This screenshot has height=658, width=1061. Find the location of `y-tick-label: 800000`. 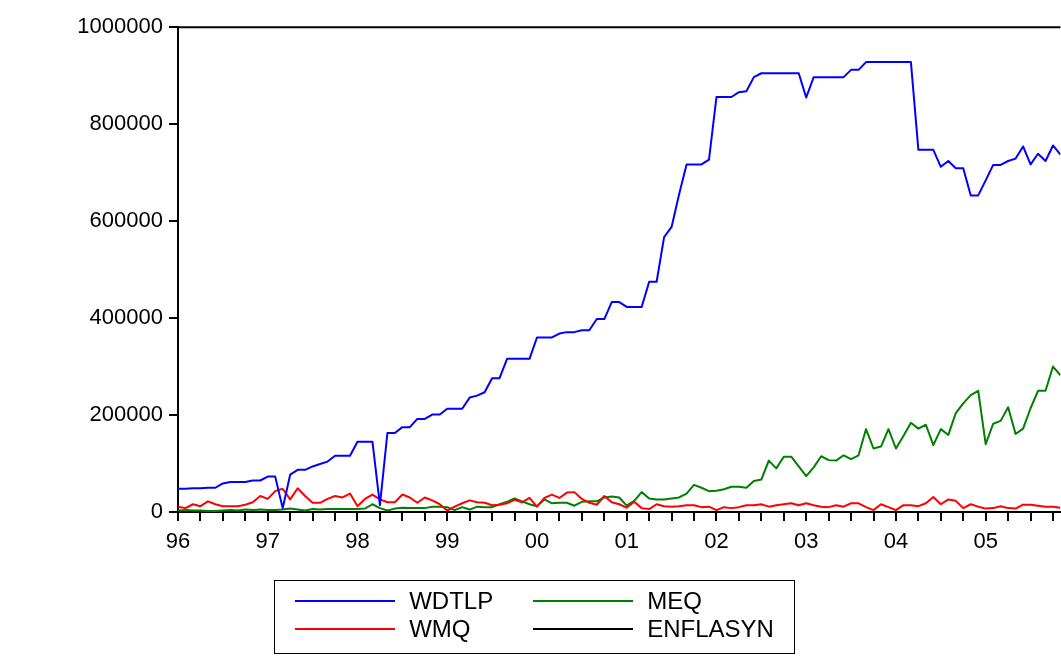

y-tick-label: 800000 is located at coordinates (126, 123).